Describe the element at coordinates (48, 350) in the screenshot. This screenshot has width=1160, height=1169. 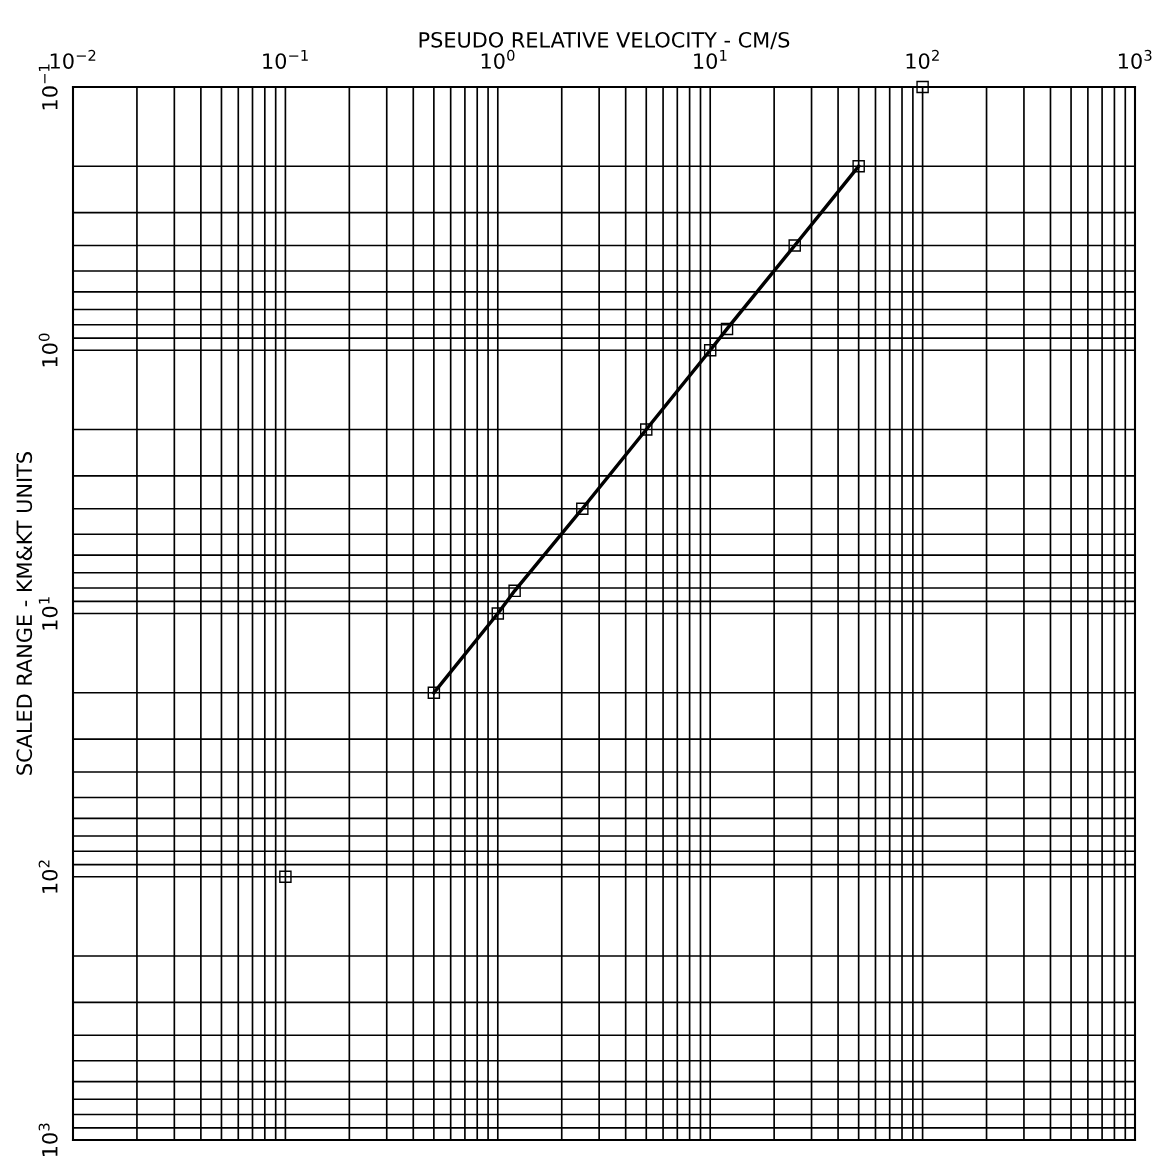
I see `y-tick-label: 10$^{0}$` at that location.